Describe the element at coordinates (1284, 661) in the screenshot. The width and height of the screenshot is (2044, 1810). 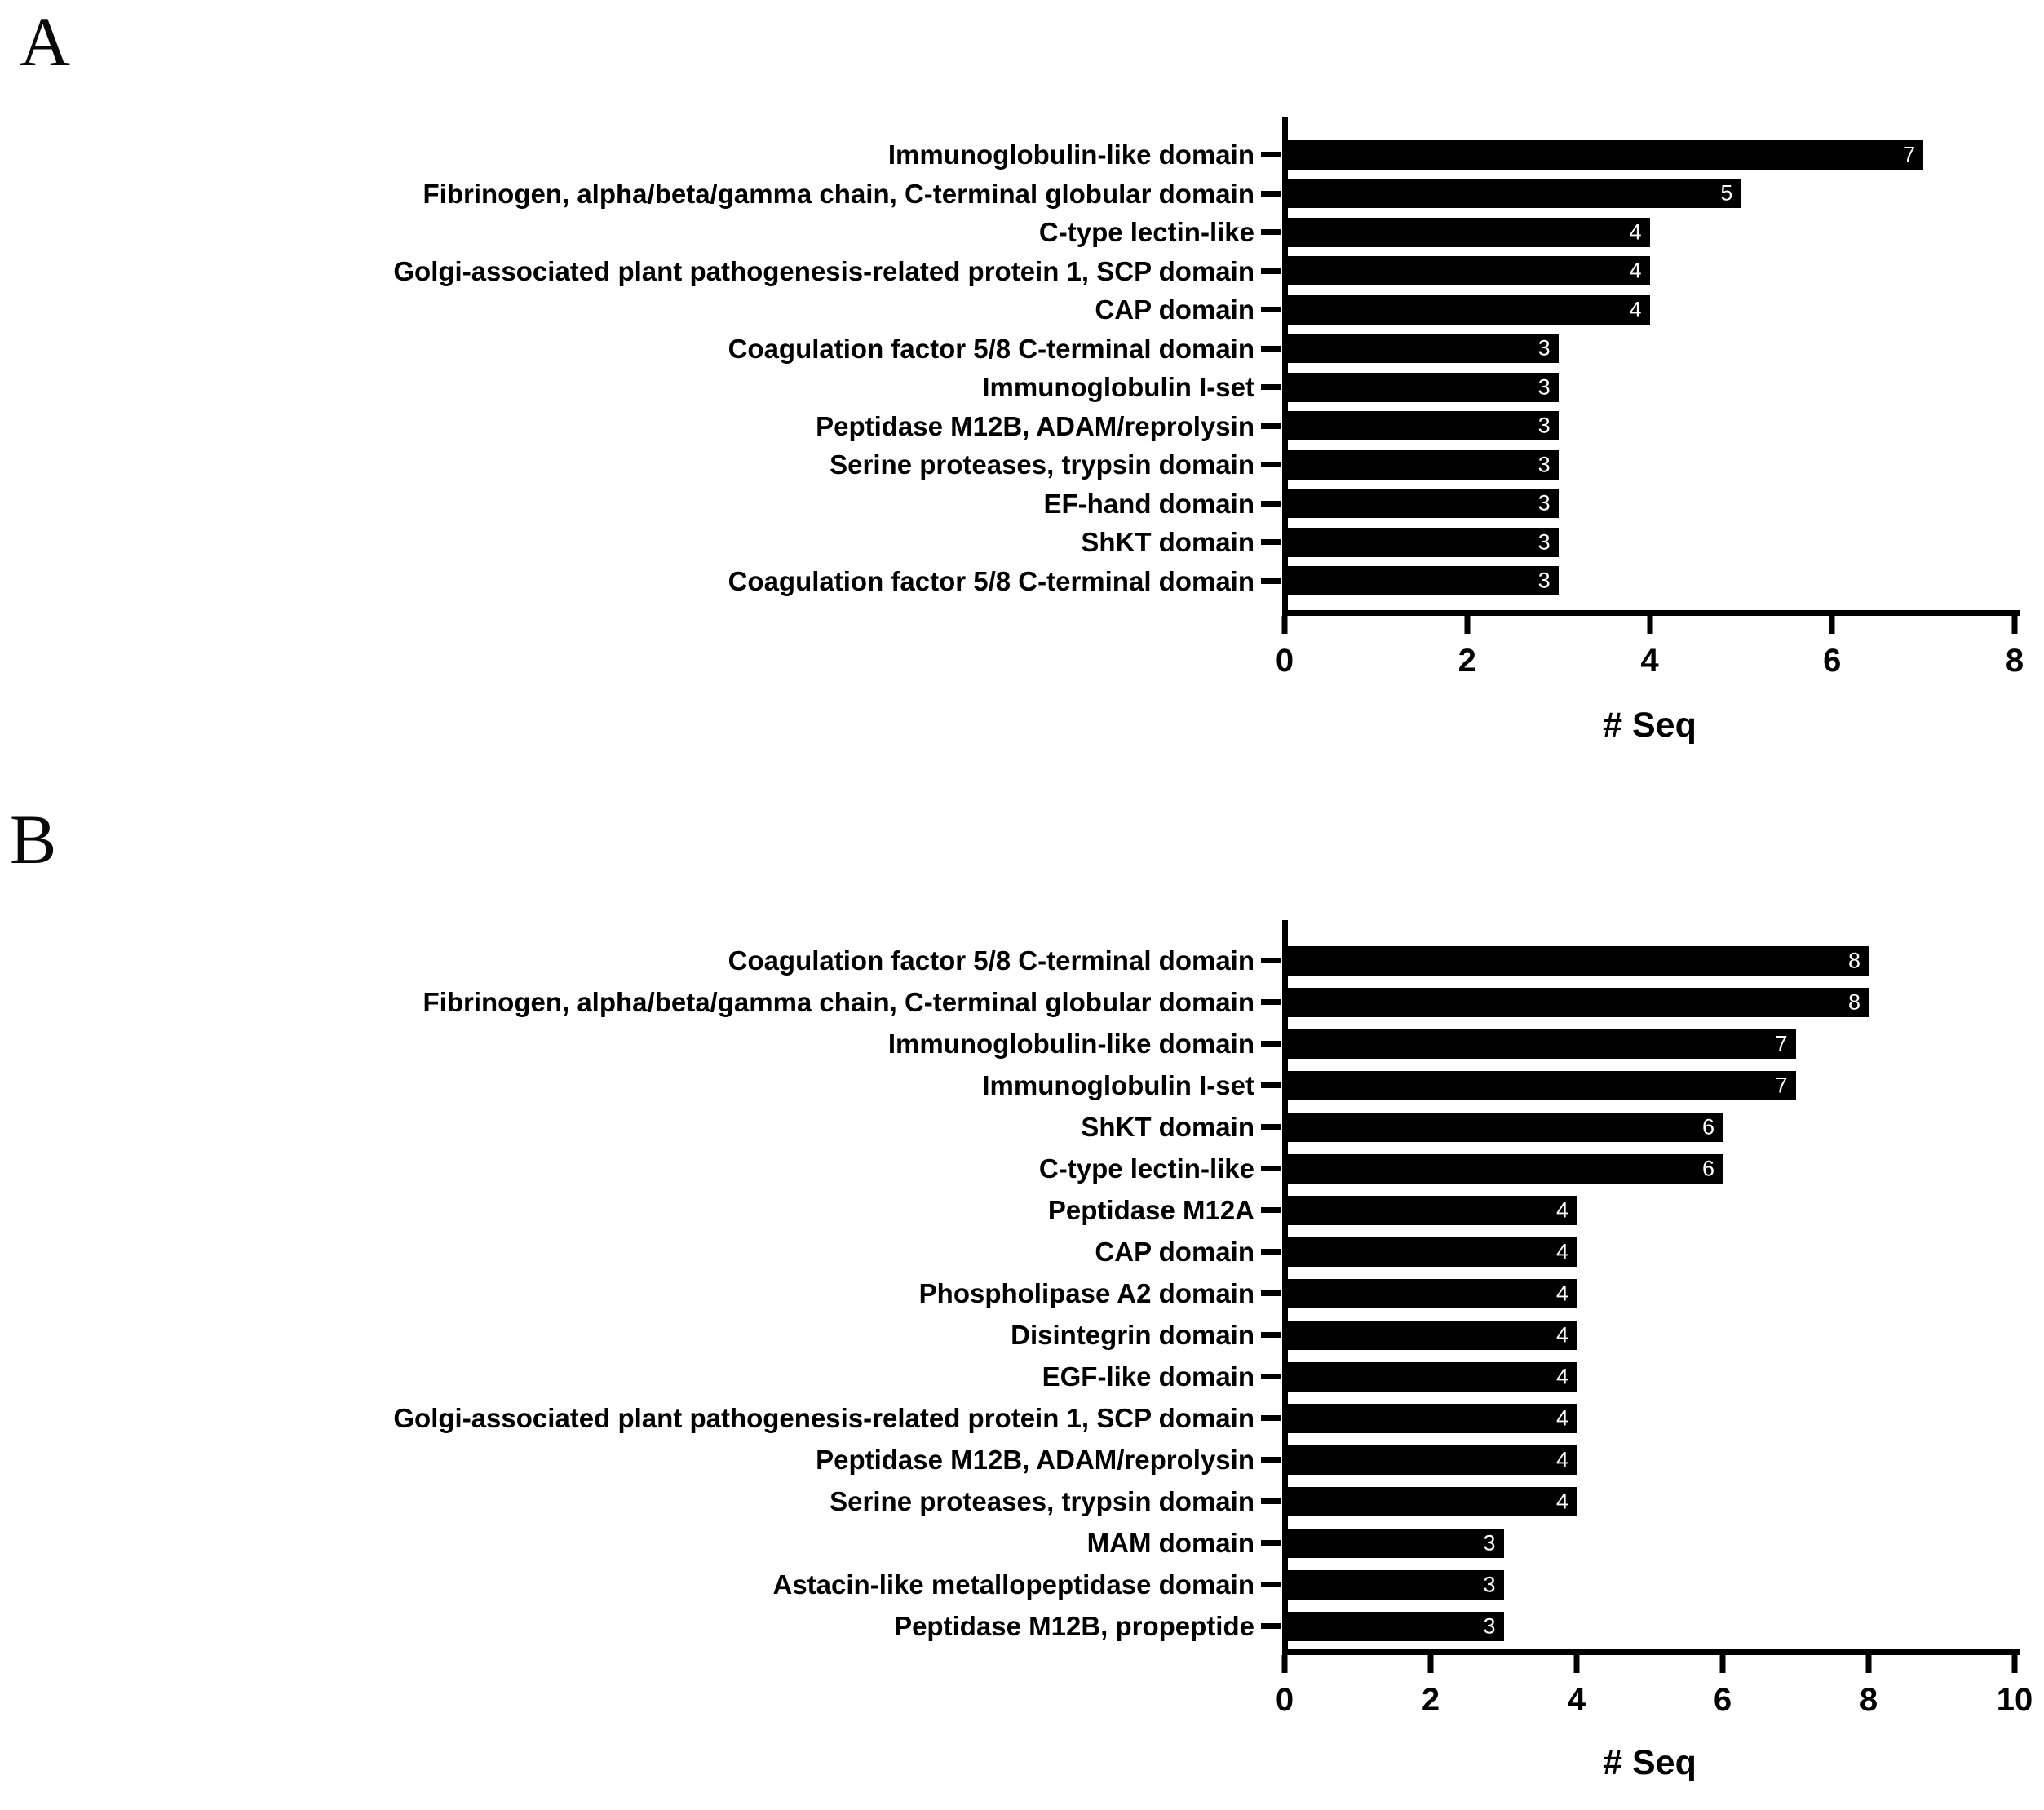
I see `x-axis-tick-label: 0` at that location.